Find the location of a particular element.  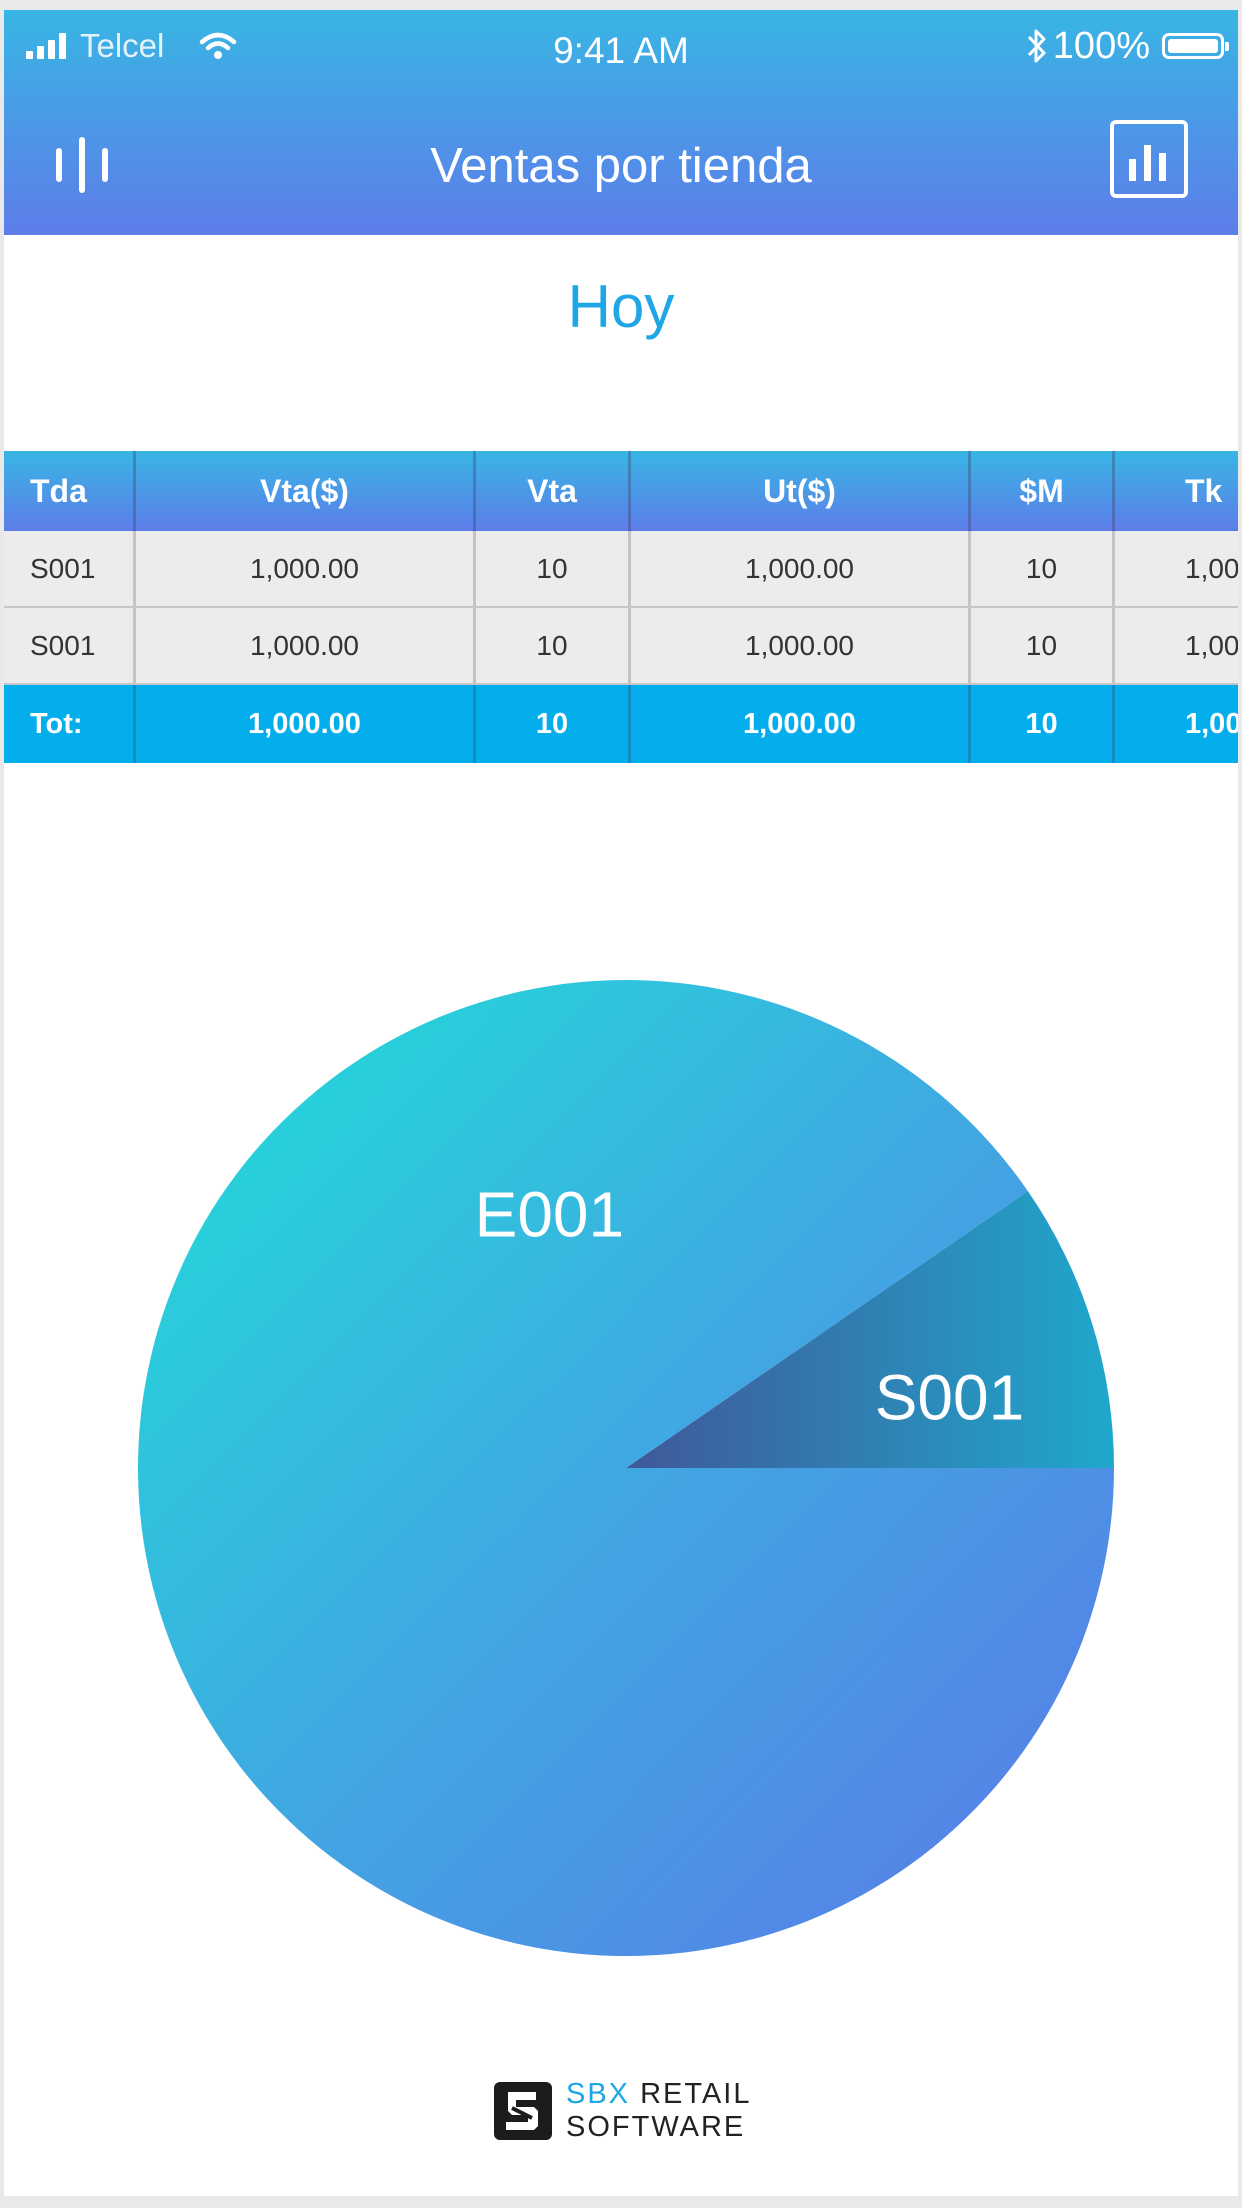

total-cell: 1,00 is located at coordinates (1211, 723).